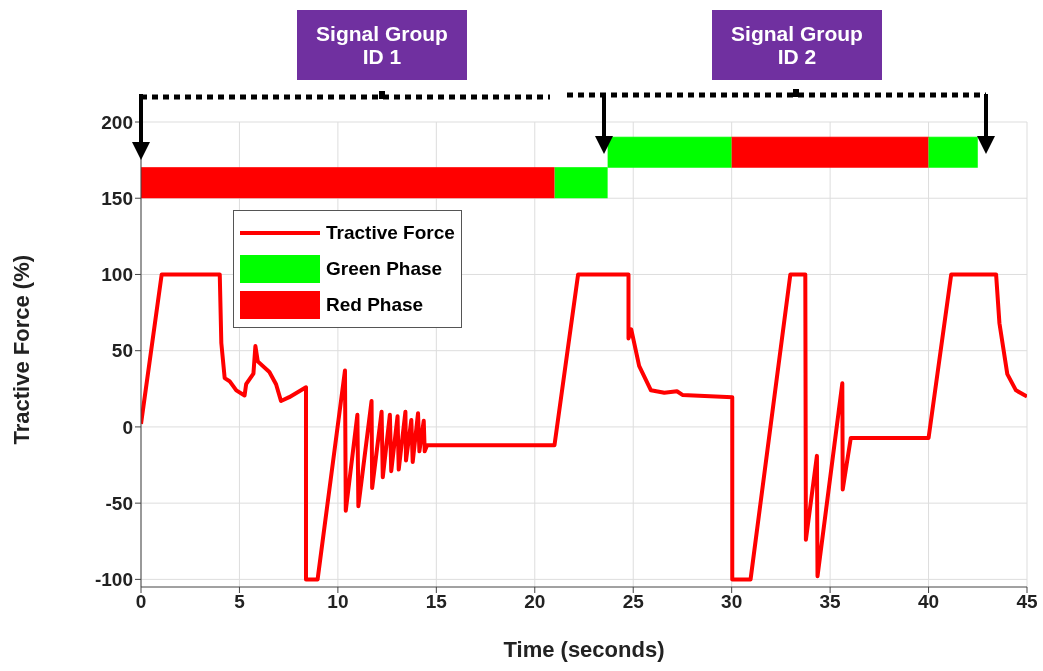 The image size is (1043, 671). I want to click on x-tick-label: 10, so click(338, 602).